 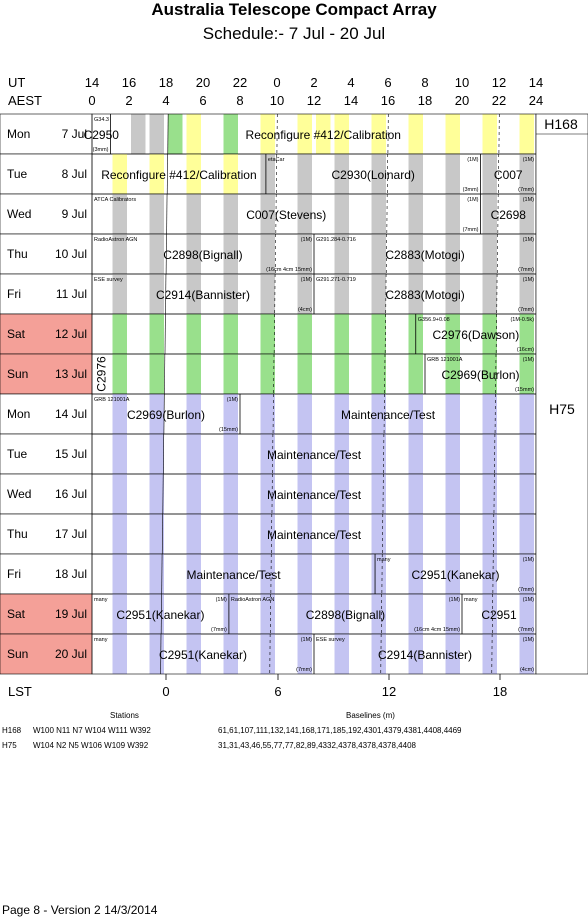 What do you see at coordinates (71, 654) in the screenshot?
I see `day-date: 20 Jul` at bounding box center [71, 654].